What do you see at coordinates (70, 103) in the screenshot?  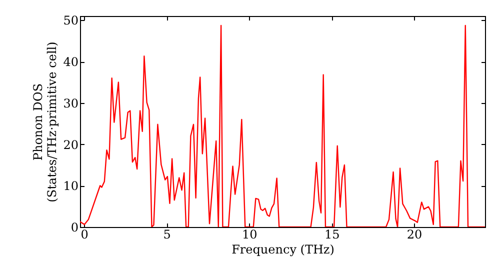 I see `y-tick-label: 30` at bounding box center [70, 103].